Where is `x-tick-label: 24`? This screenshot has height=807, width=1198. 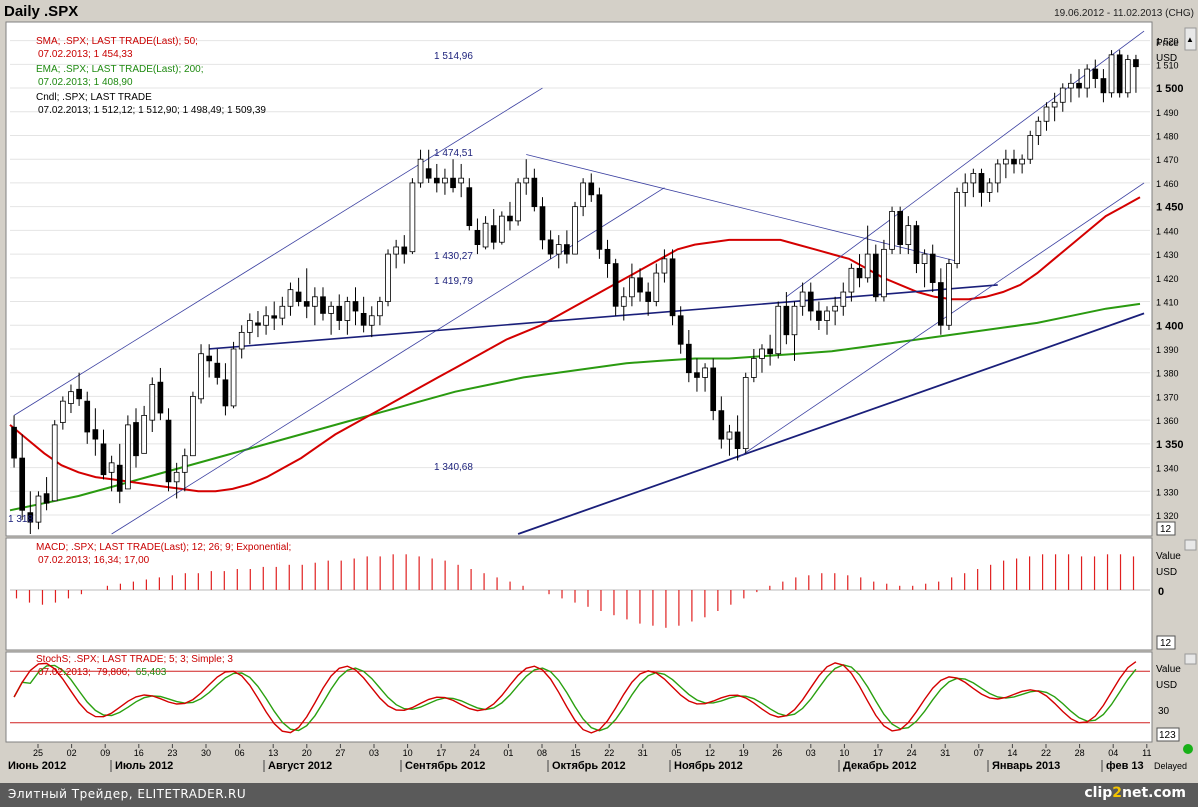 x-tick-label: 24 is located at coordinates (912, 753).